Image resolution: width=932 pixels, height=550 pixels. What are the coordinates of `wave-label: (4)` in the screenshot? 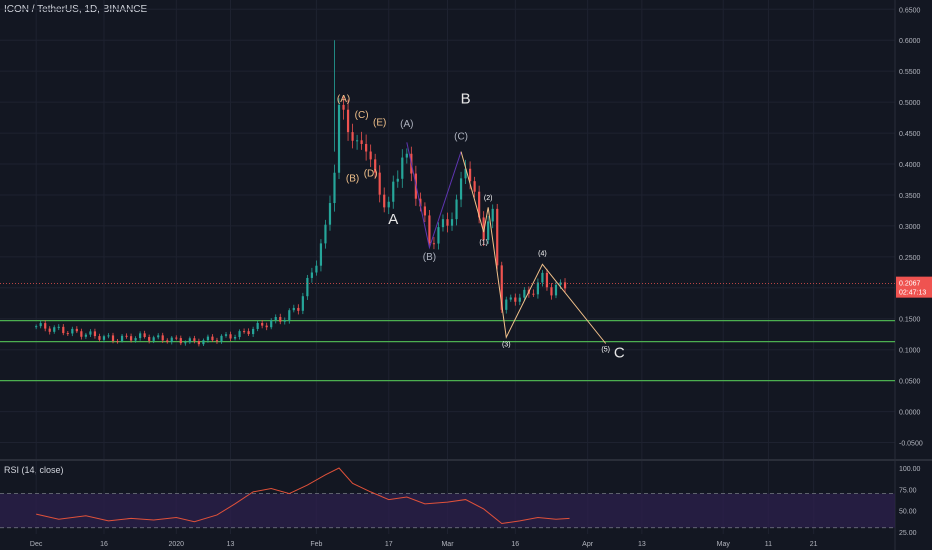 It's located at (542, 254).